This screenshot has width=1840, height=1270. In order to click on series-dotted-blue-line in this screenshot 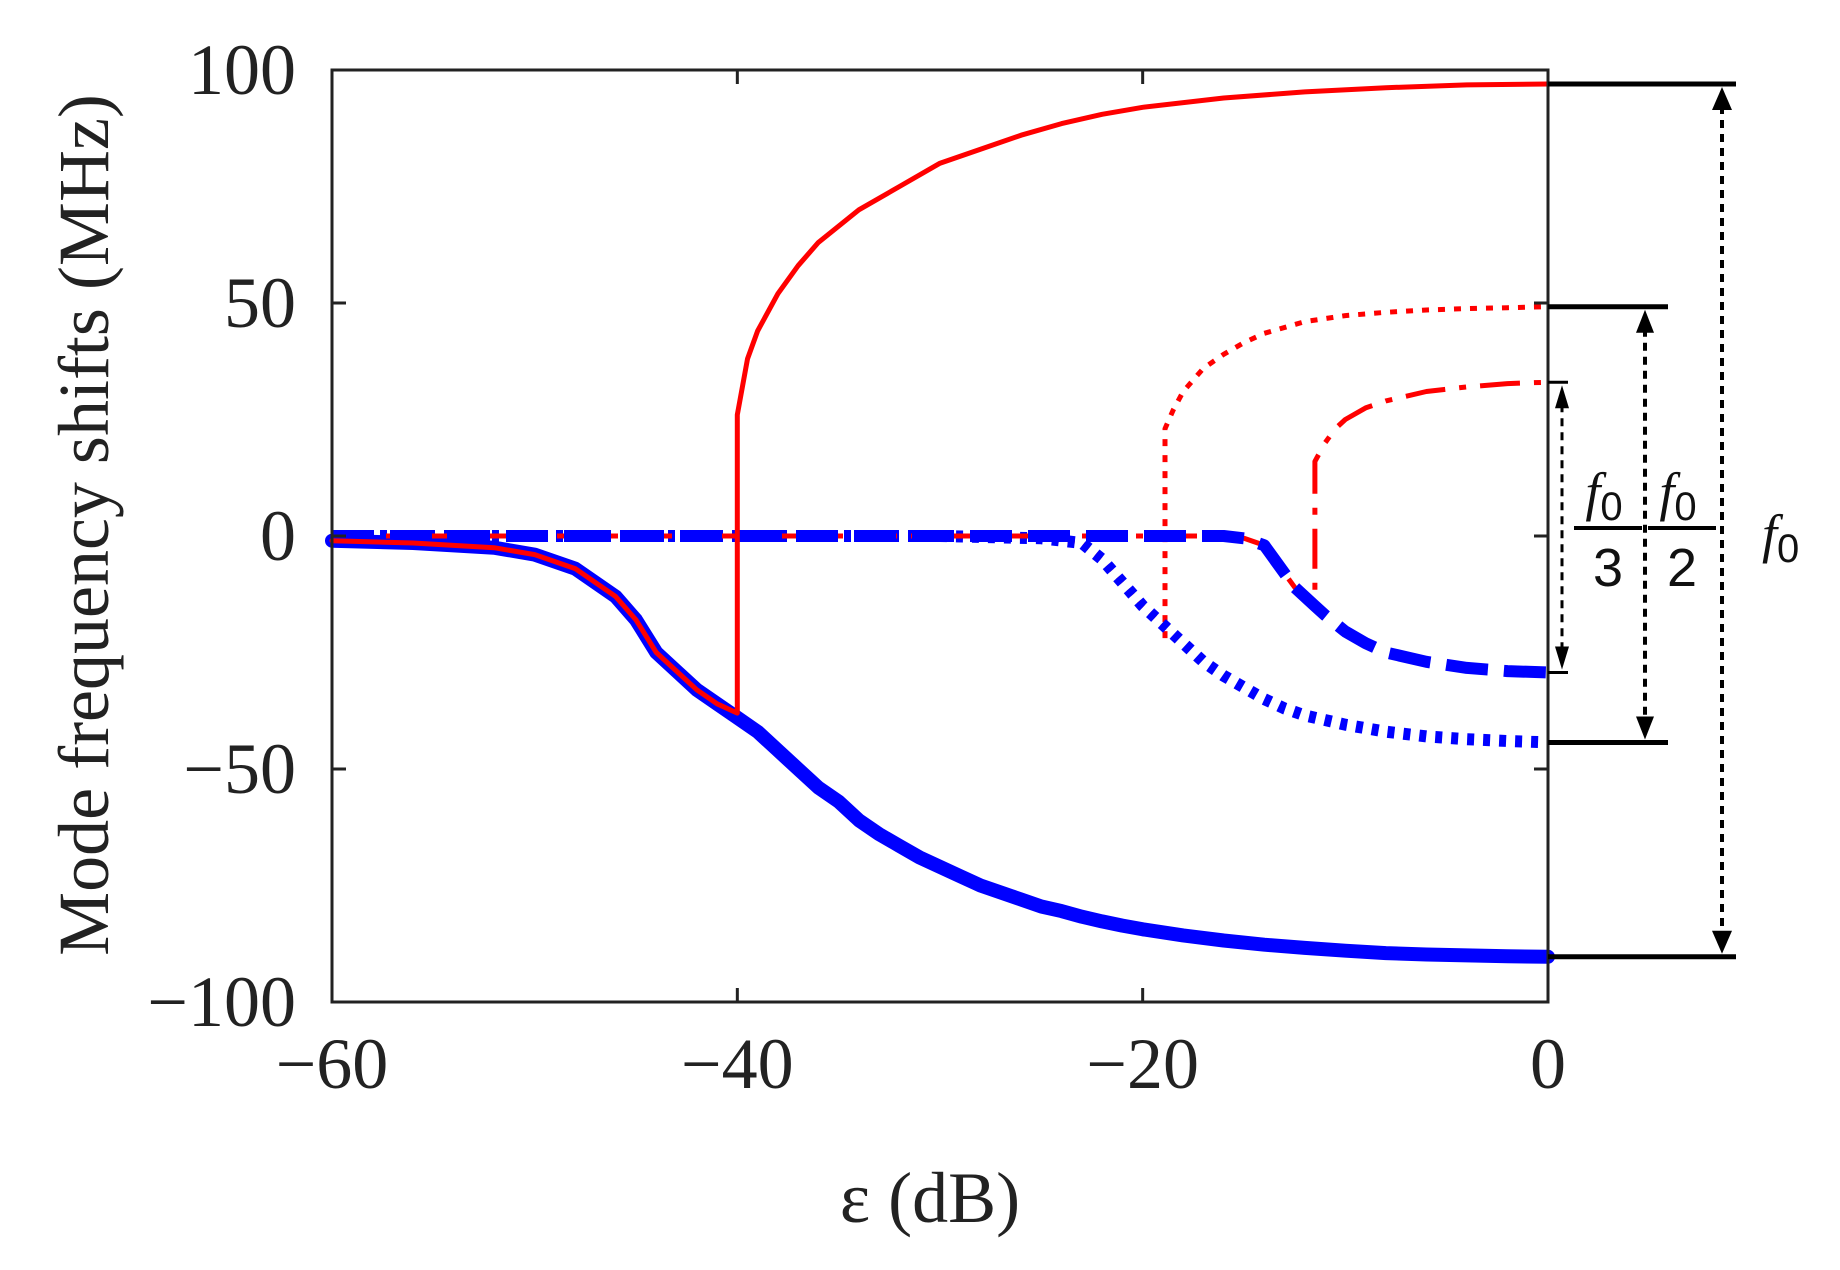, I will do `click(940, 639)`.